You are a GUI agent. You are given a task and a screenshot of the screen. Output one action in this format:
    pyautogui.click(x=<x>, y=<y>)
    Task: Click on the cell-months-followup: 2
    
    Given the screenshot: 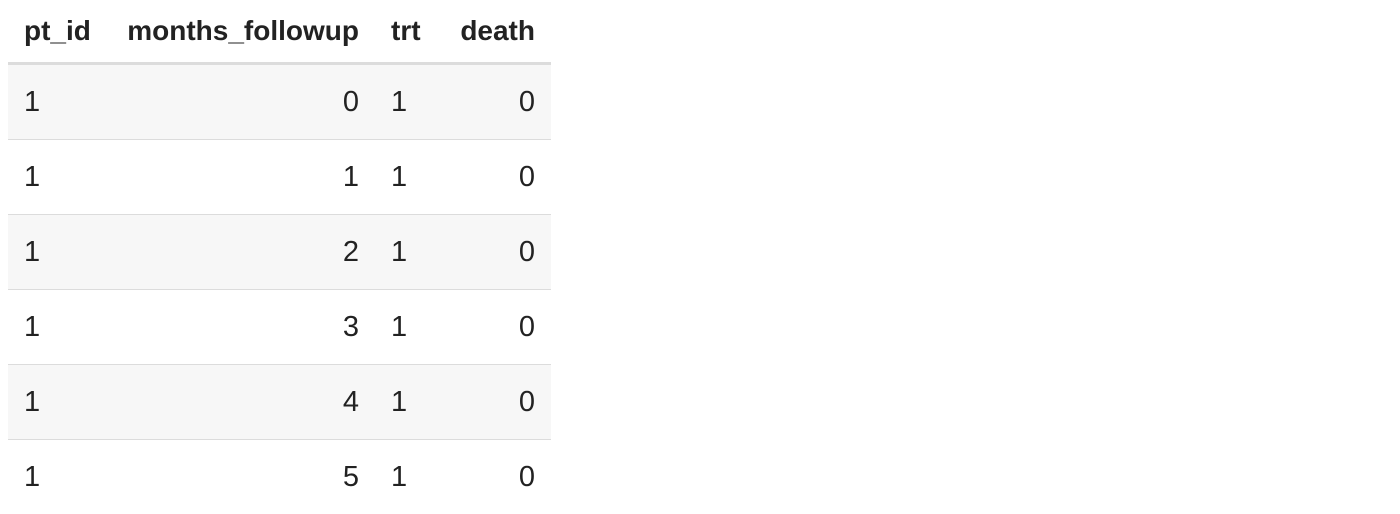 What is the action you would take?
    pyautogui.click(x=240, y=252)
    